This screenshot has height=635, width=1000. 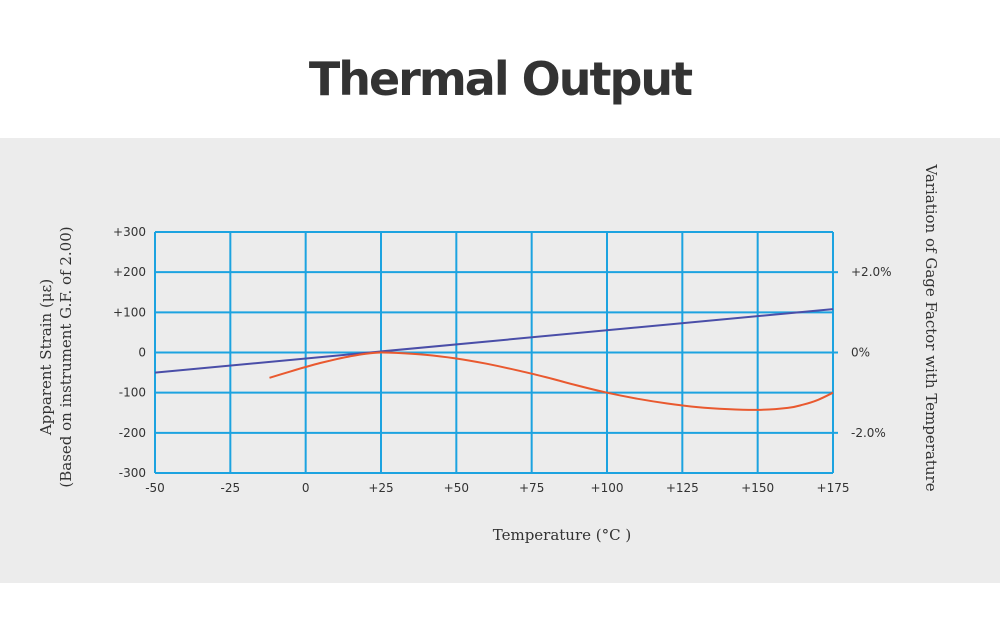 What do you see at coordinates (380, 488) in the screenshot?
I see `x-tick-label: +25` at bounding box center [380, 488].